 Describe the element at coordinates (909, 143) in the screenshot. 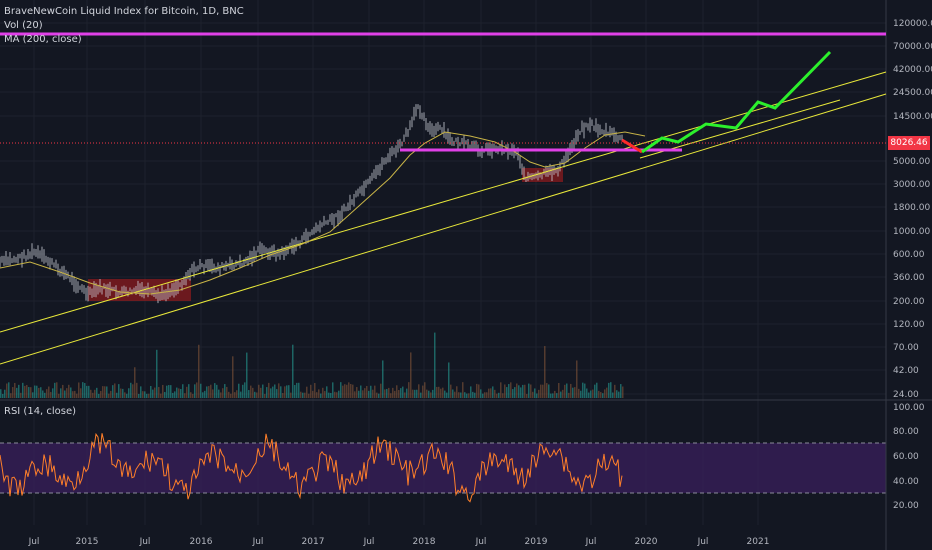

I see `last-price-tag: 8026.46` at that location.